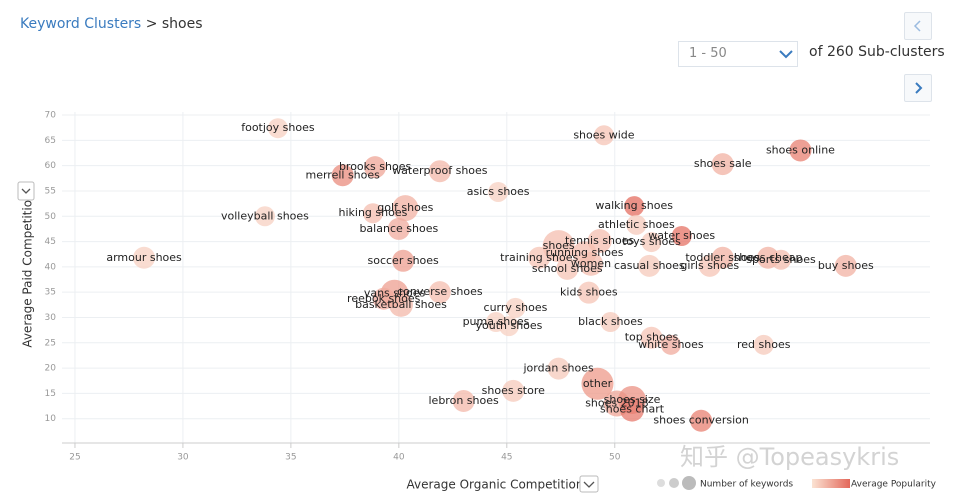 The height and width of the screenshot is (500, 956). Describe the element at coordinates (183, 458) in the screenshot. I see `x-tick-label: 30` at that location.